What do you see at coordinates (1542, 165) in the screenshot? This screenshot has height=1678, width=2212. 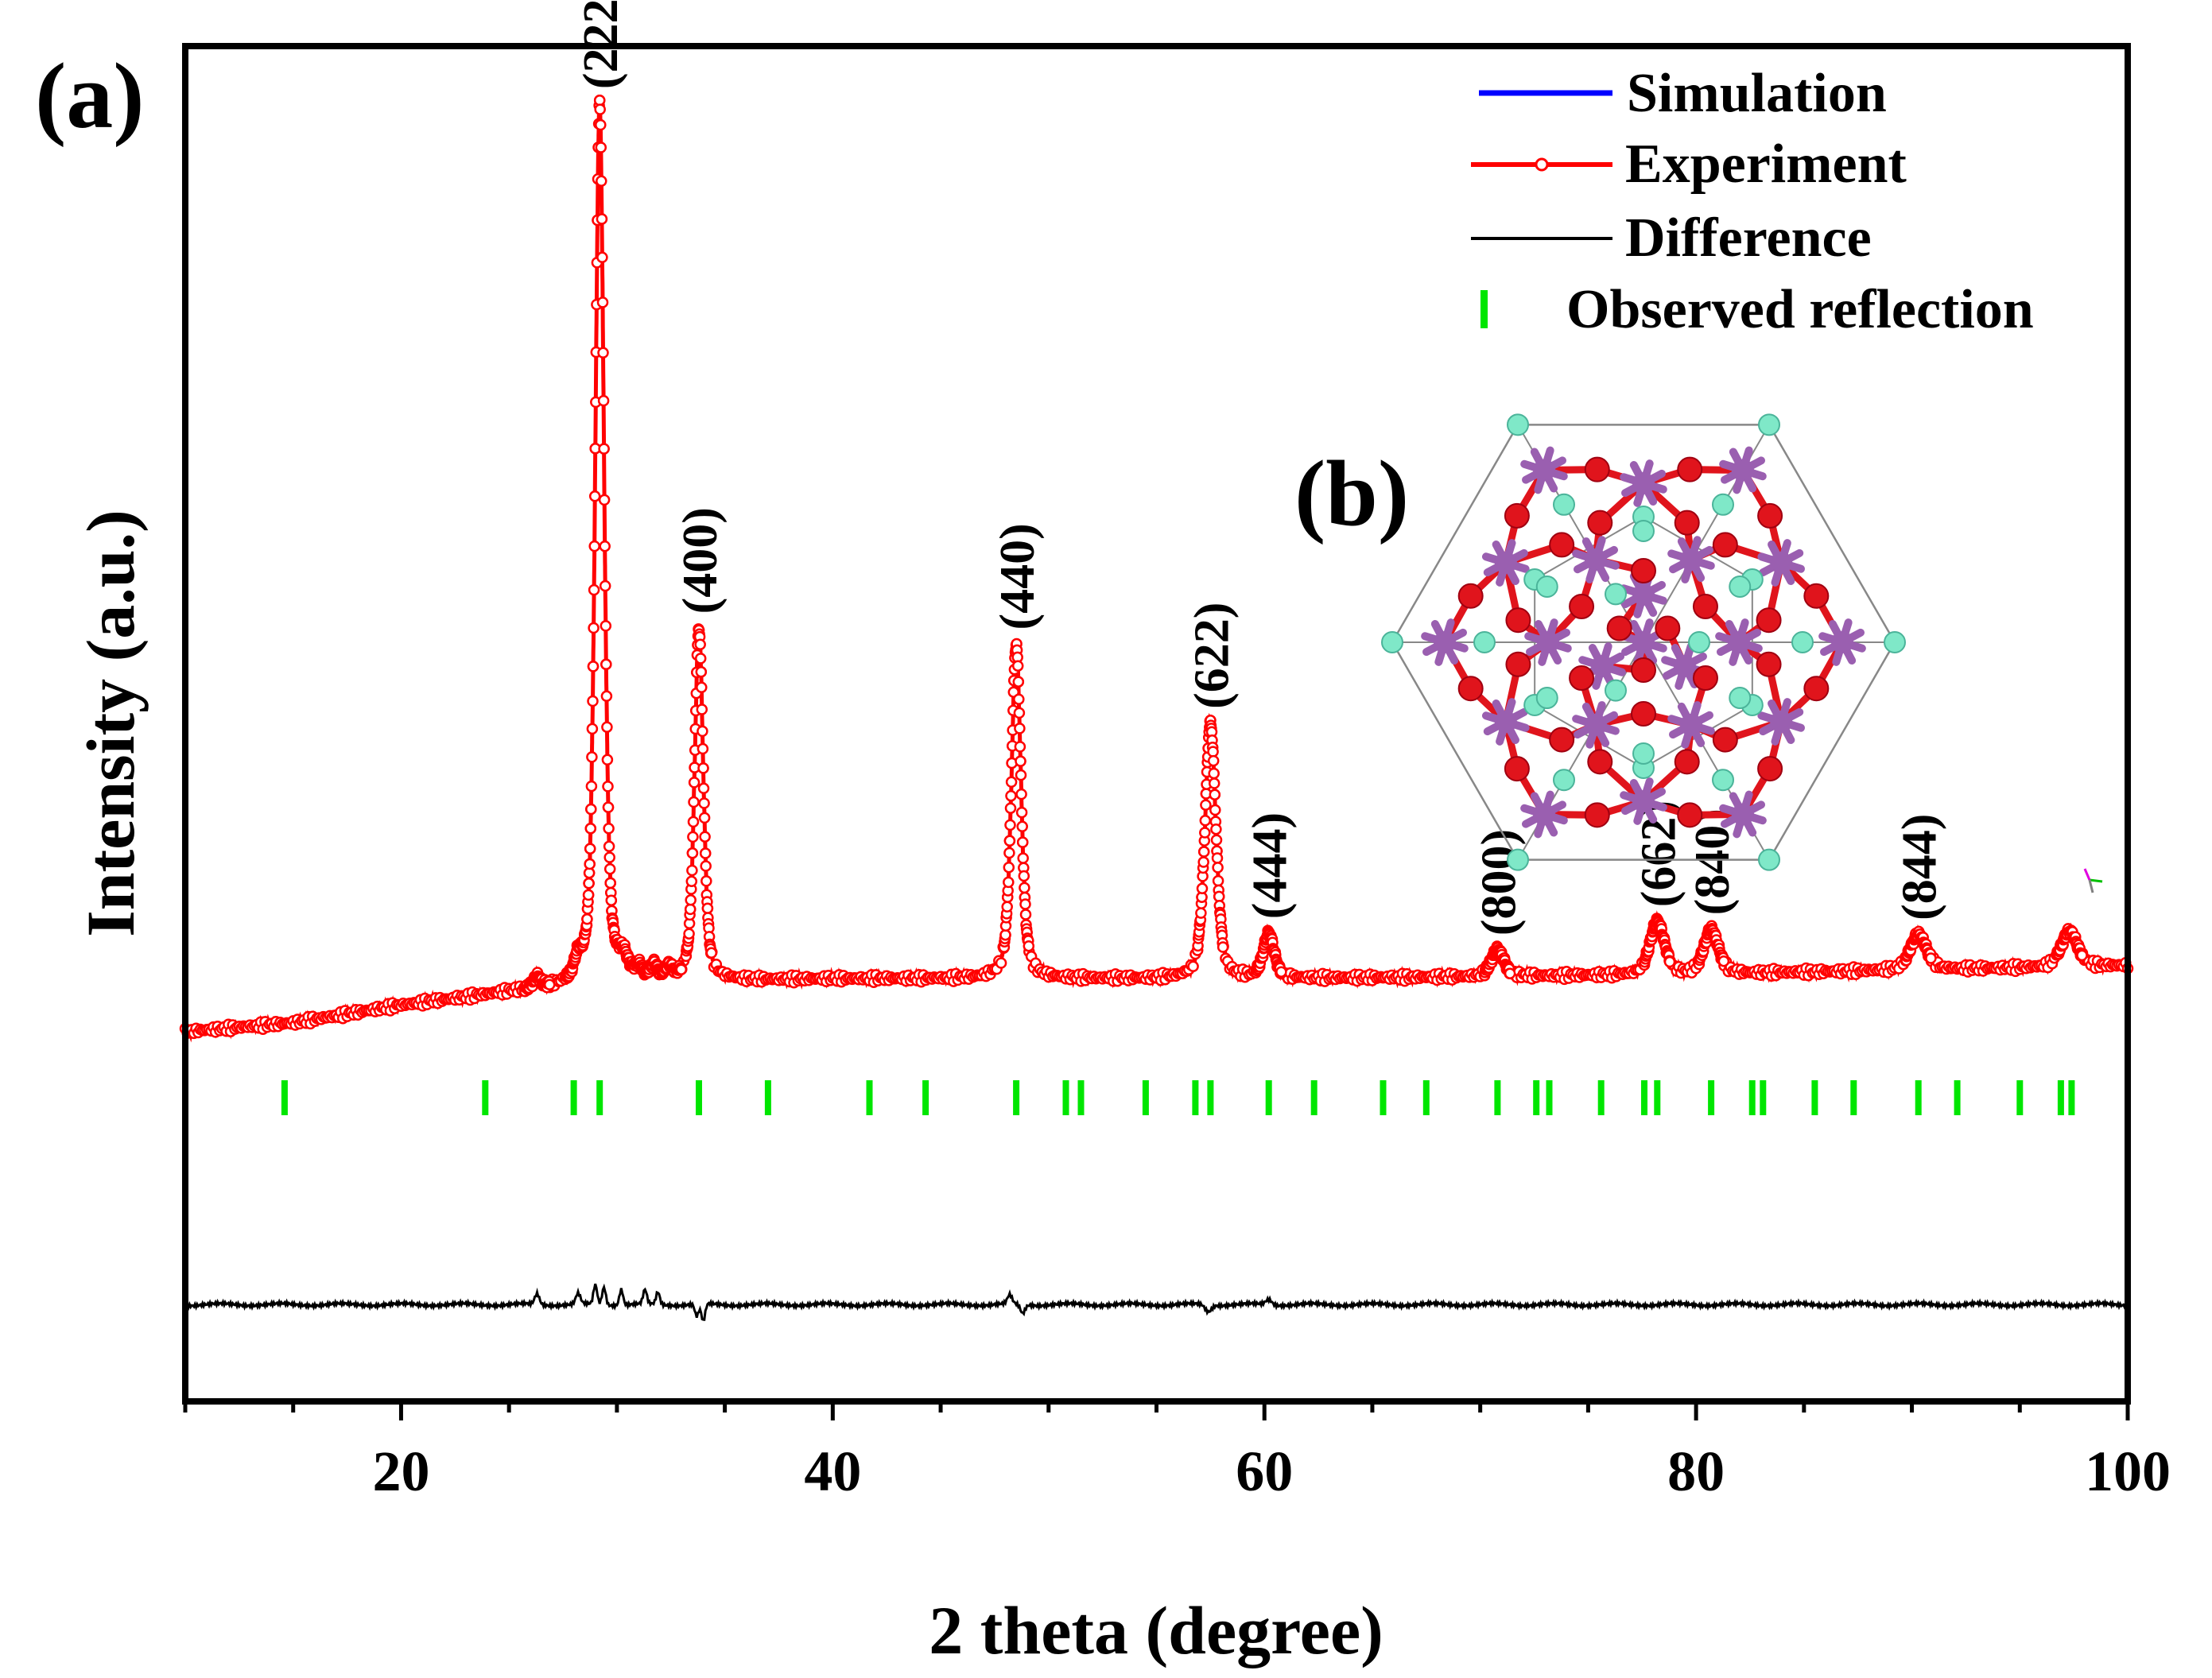 I see `legend-experiment-marker` at bounding box center [1542, 165].